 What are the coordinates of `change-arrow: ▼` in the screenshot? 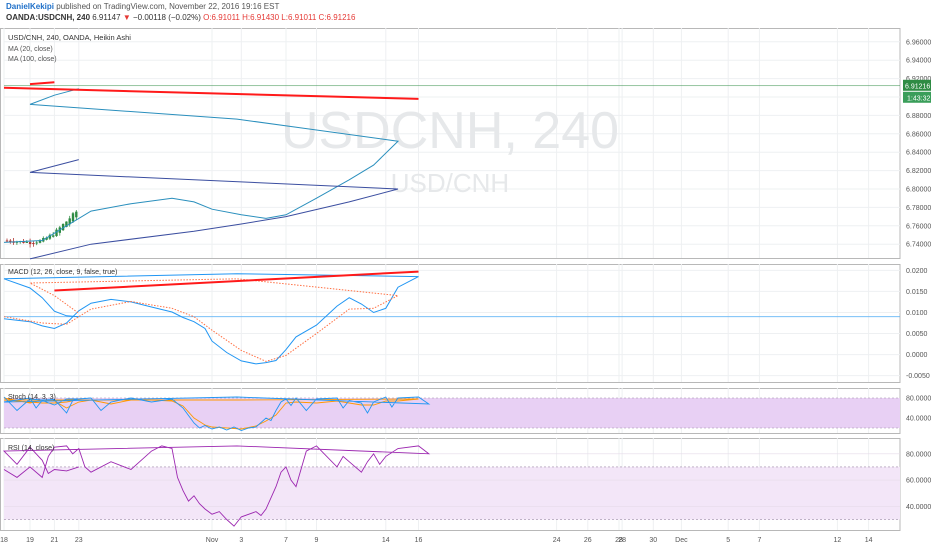 It's located at (126, 17).